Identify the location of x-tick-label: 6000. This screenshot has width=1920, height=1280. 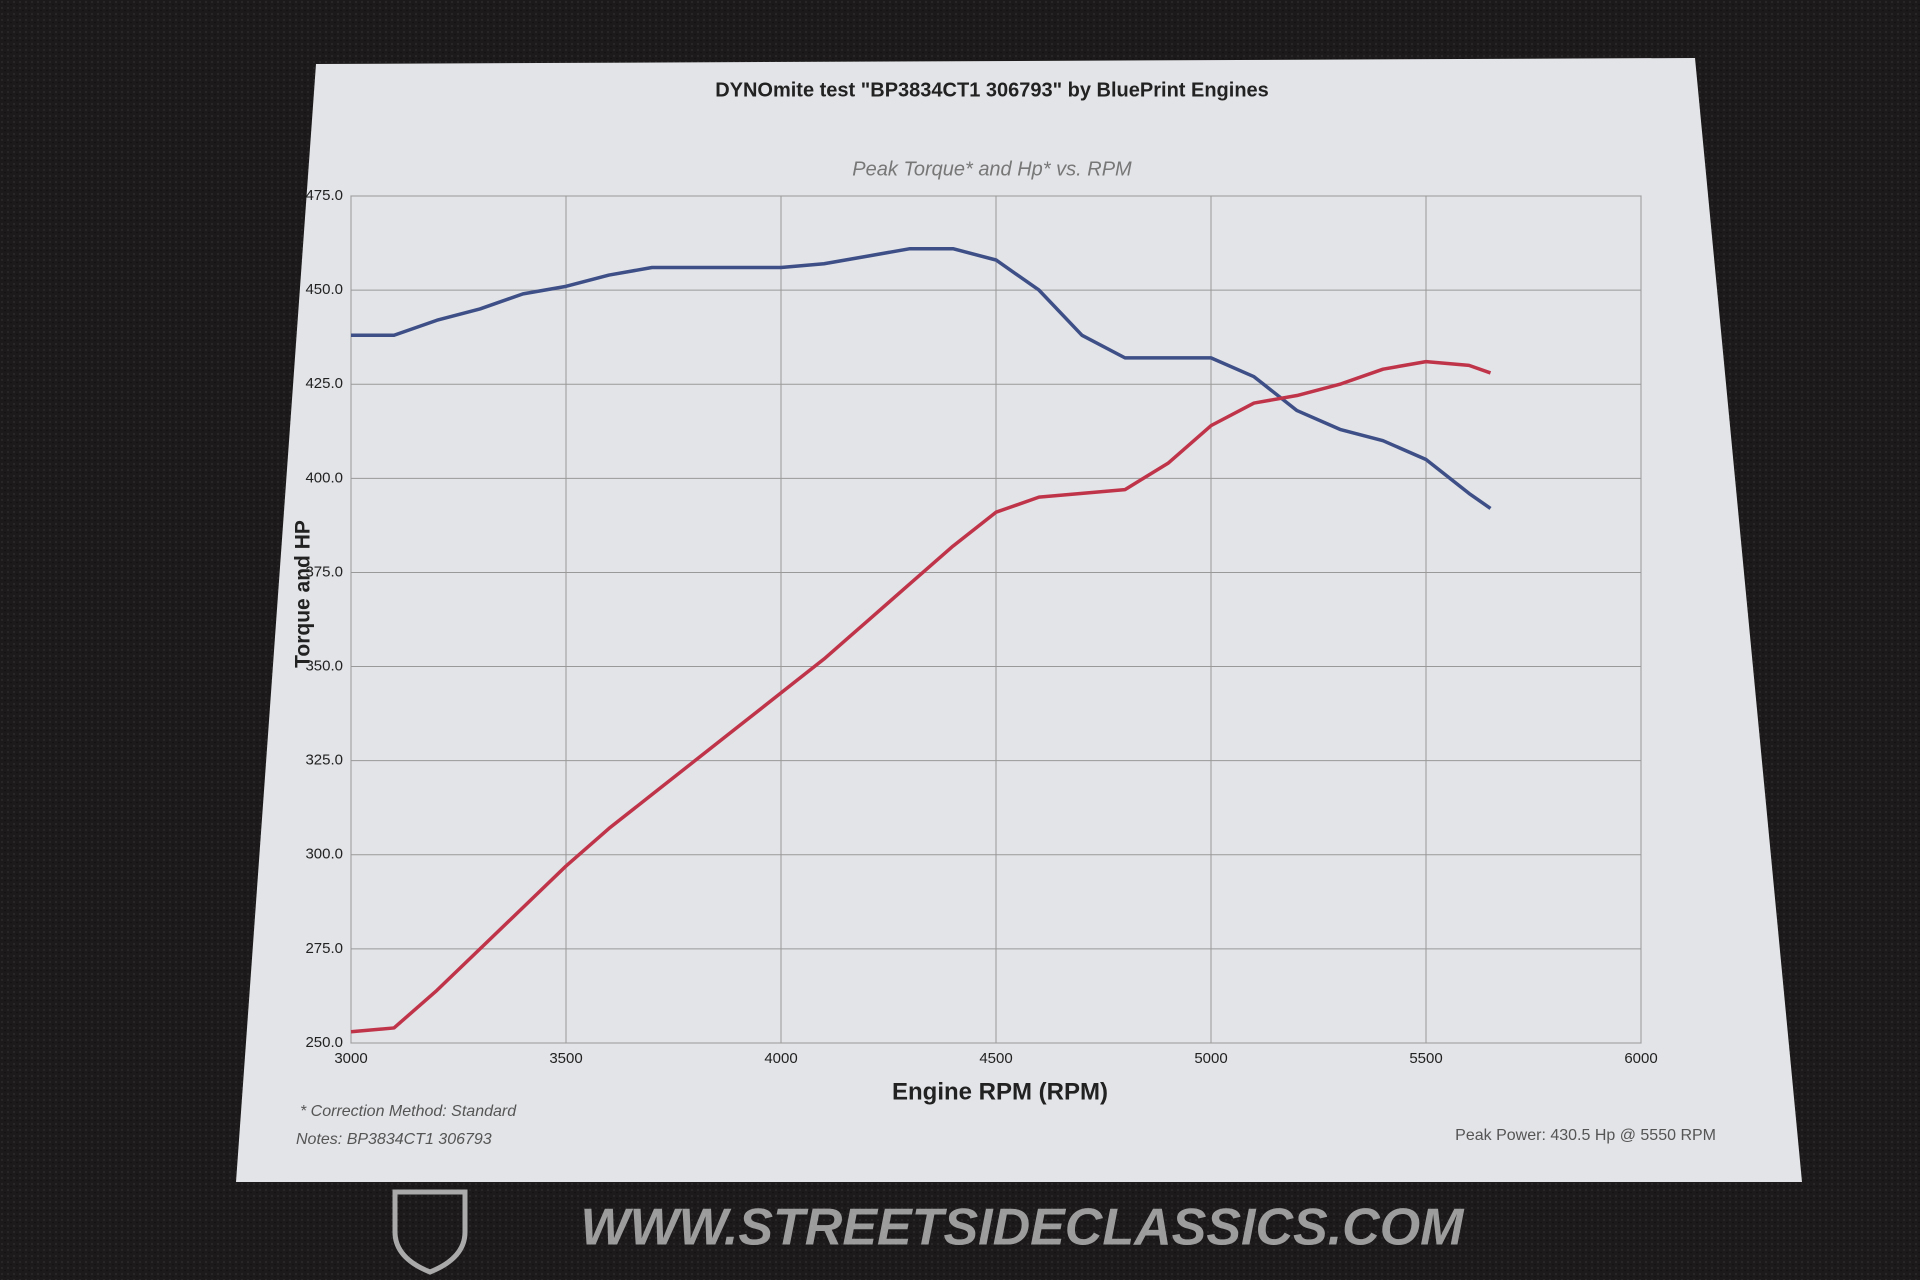
(1640, 1058).